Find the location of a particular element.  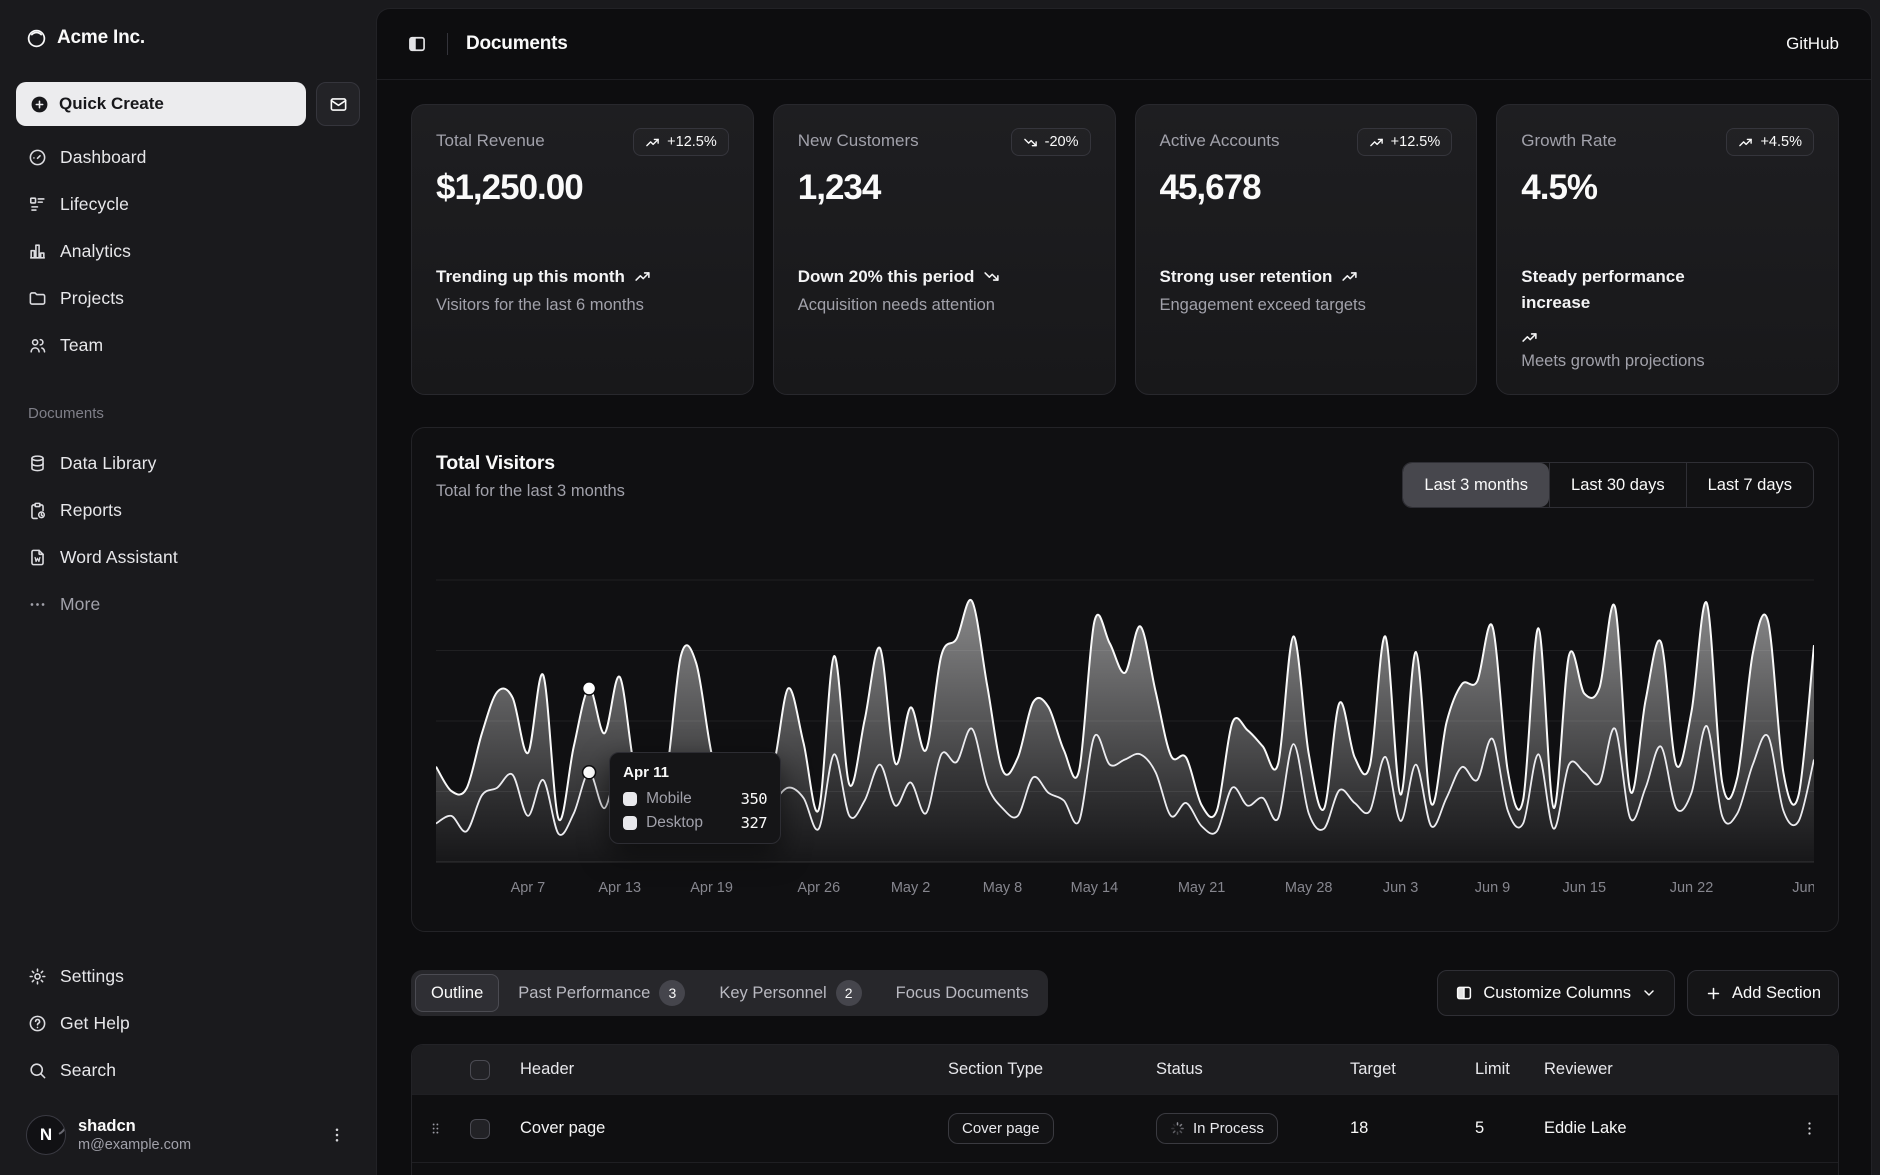

svg-text: Apr 19 is located at coordinates (711, 888).